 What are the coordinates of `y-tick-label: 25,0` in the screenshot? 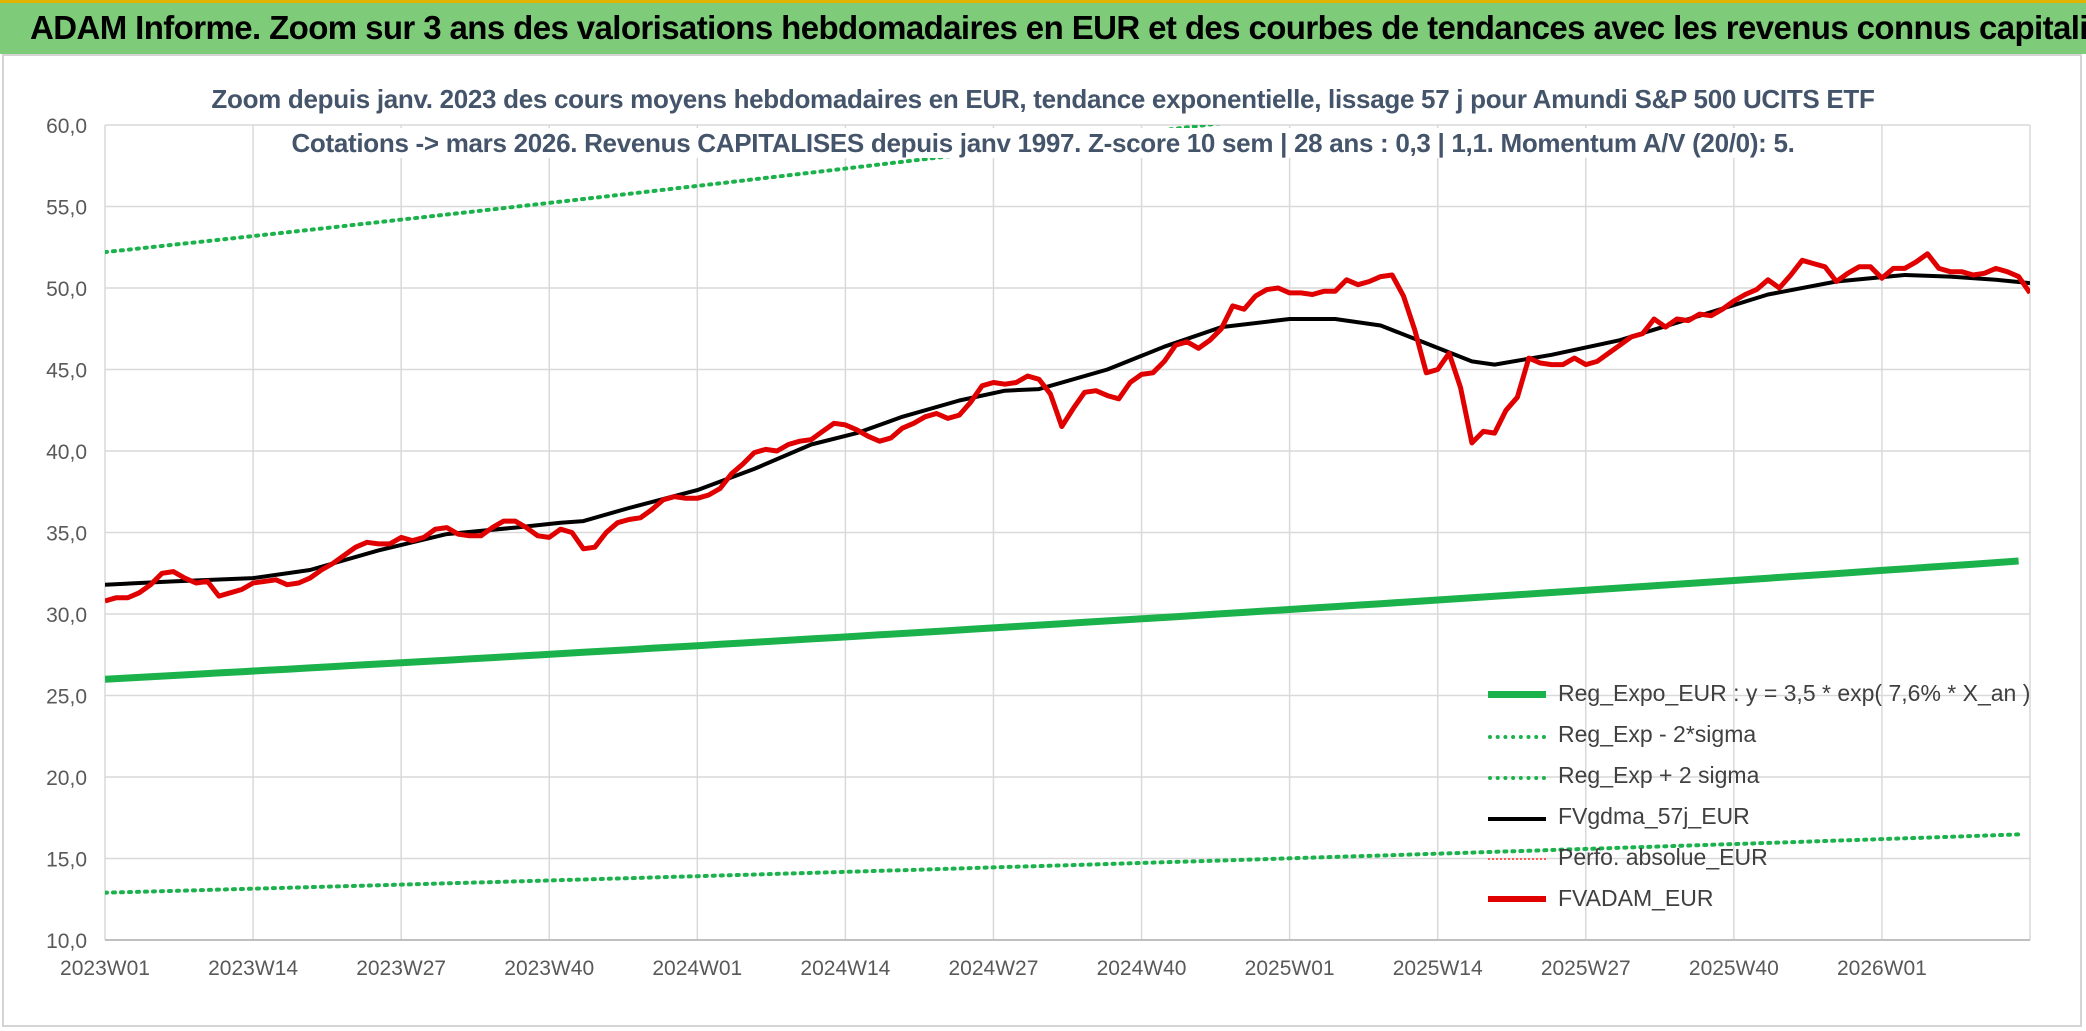 It's located at (66, 697).